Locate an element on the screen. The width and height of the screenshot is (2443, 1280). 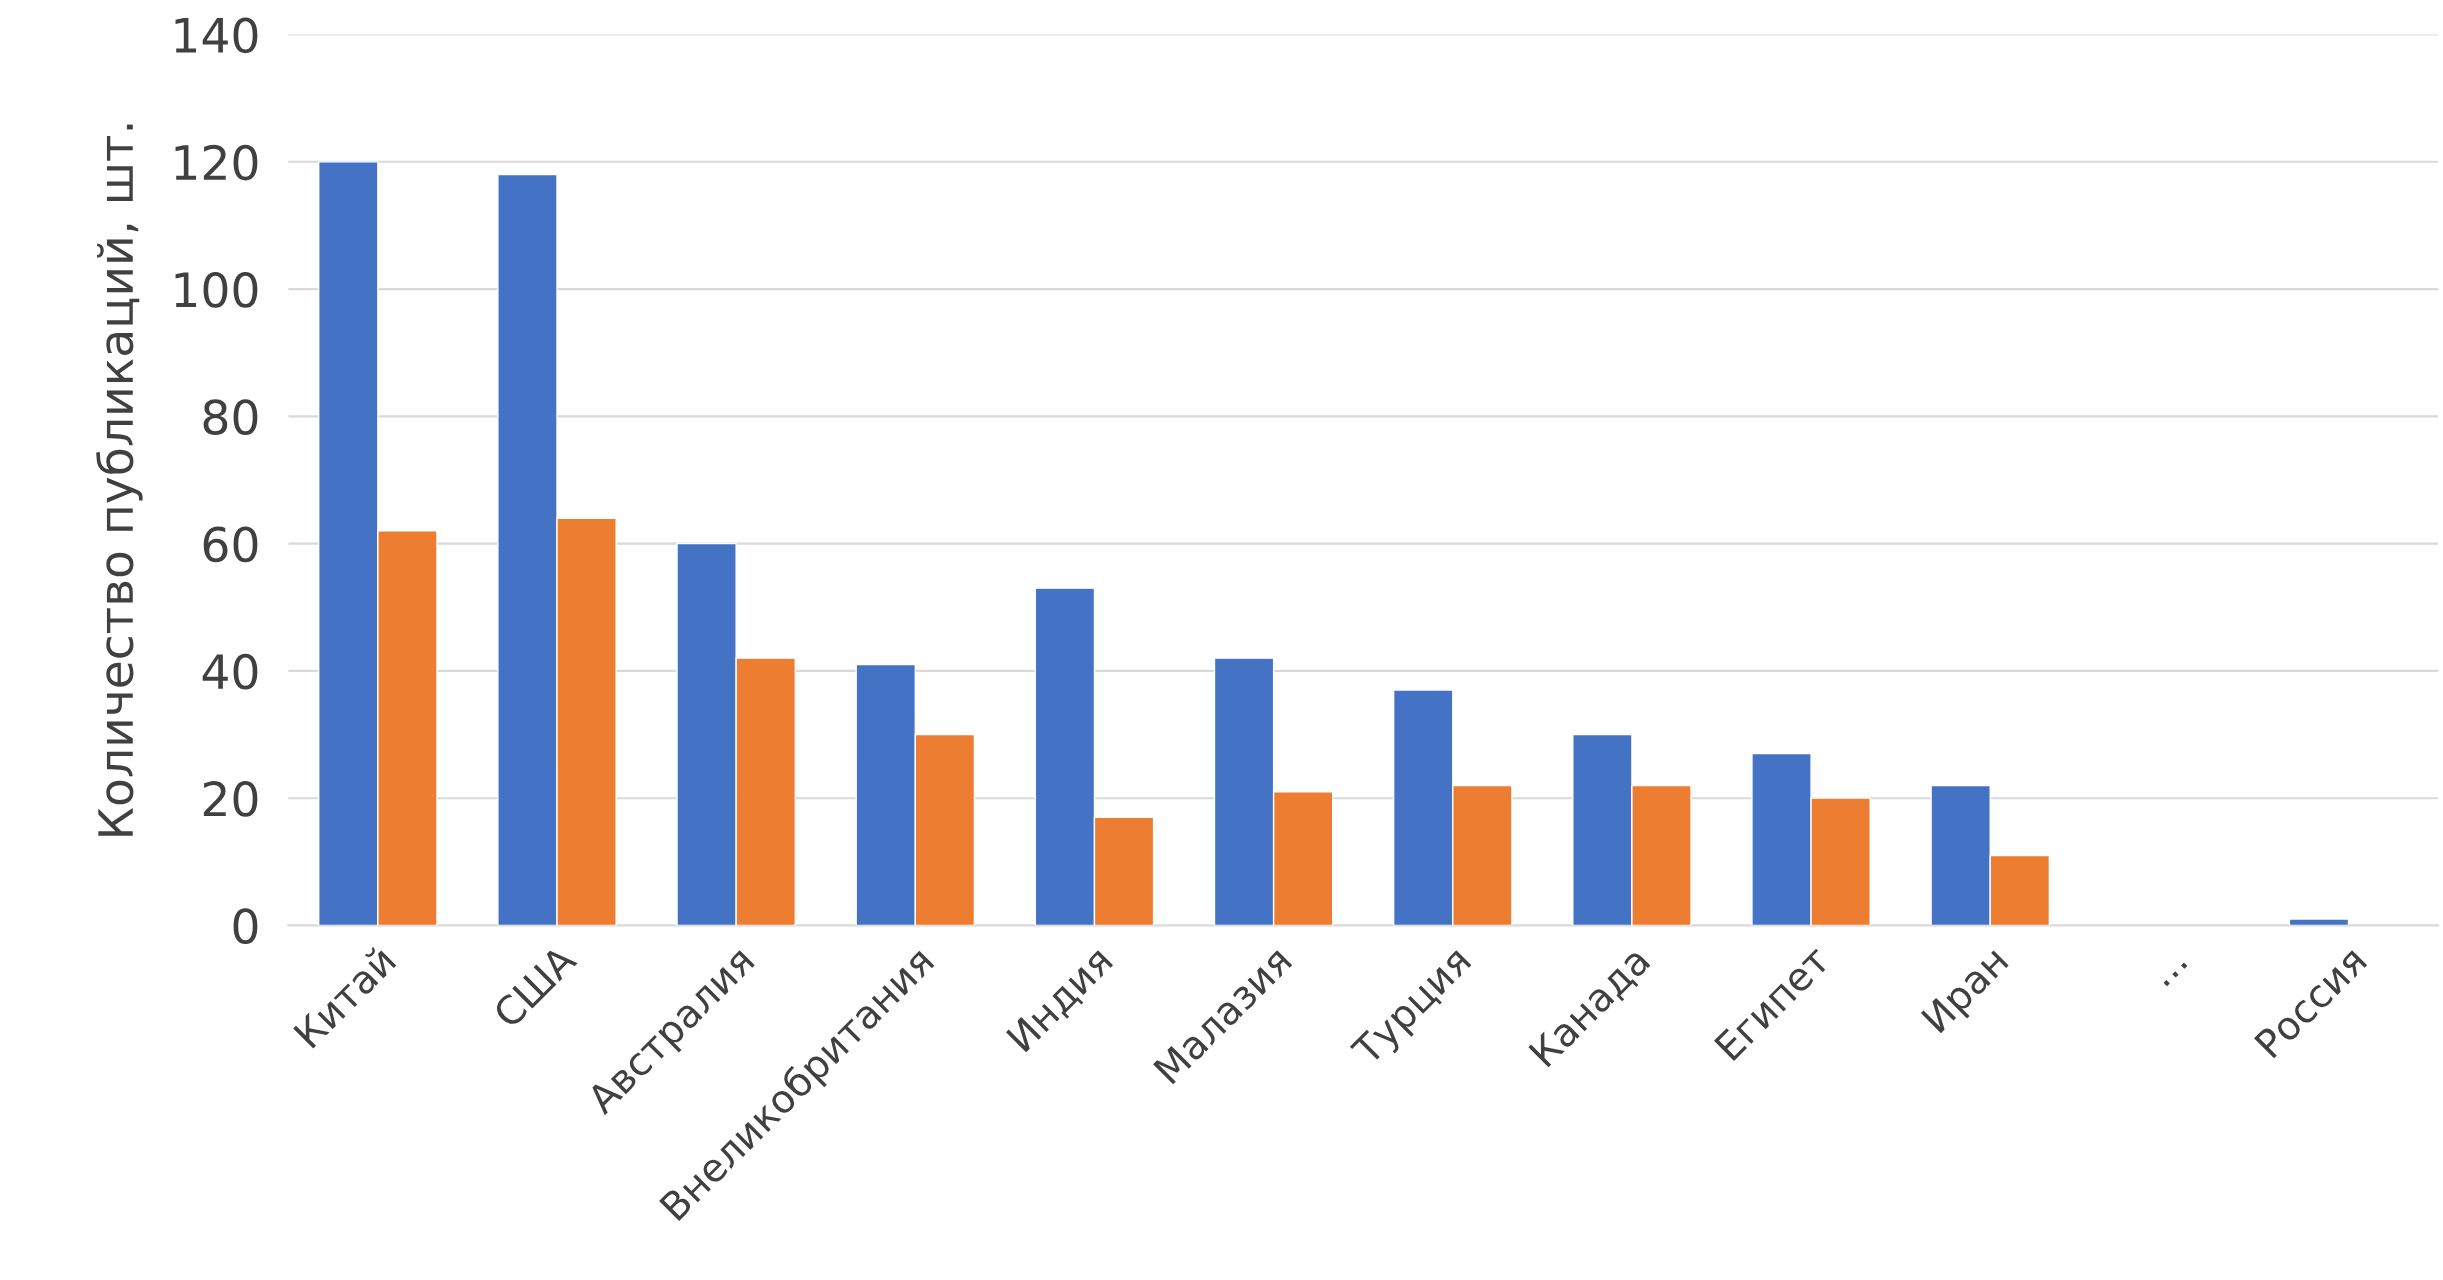
y-axis-title: Количество публикаций, шт. is located at coordinates (119, 480).